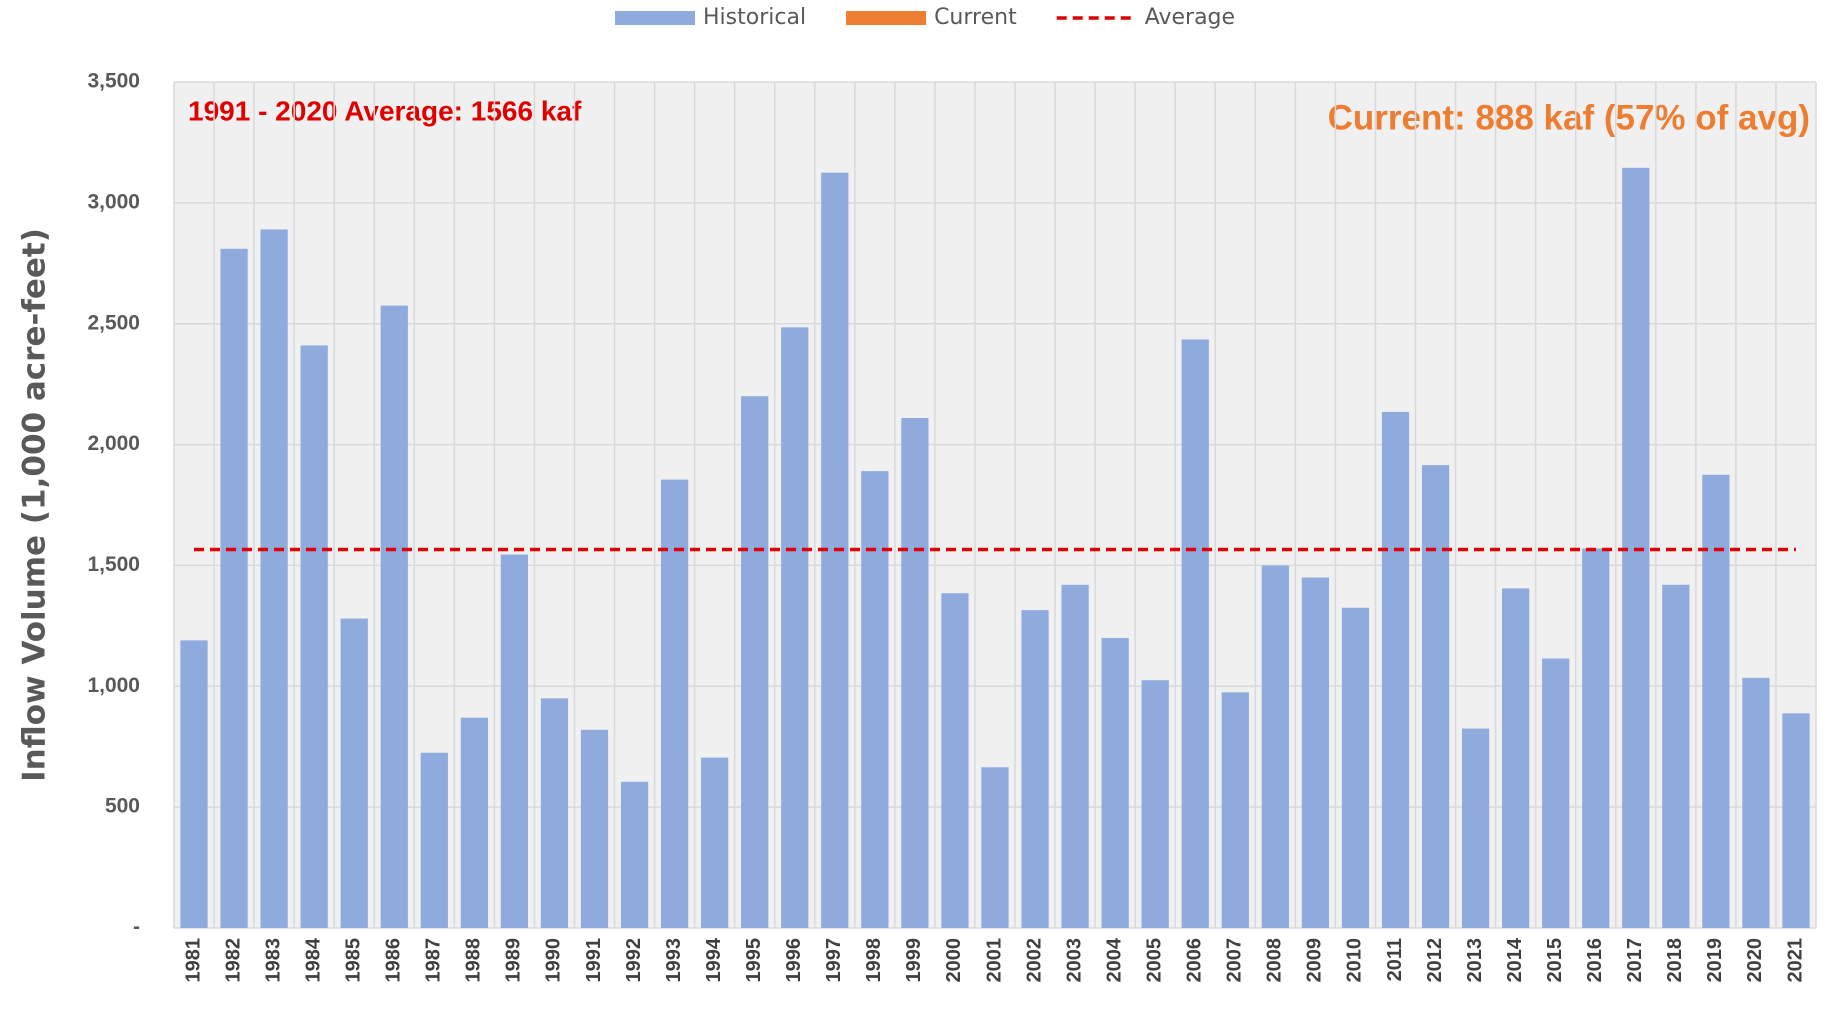 This screenshot has height=1012, width=1843. Describe the element at coordinates (634, 960) in the screenshot. I see `x-tick-label: 1992` at that location.